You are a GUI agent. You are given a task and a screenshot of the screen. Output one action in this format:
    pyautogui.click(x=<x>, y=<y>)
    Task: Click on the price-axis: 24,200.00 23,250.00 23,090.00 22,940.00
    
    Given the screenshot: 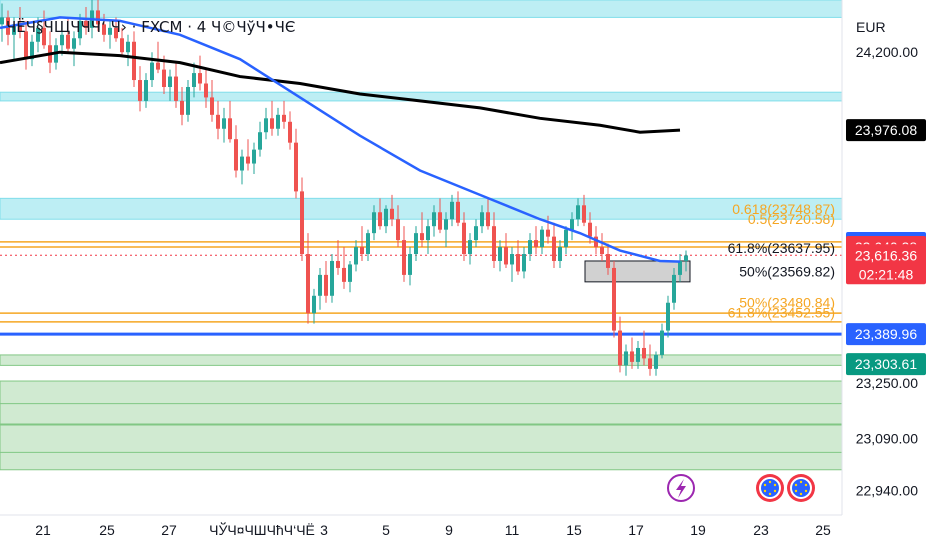 What is the action you would take?
    pyautogui.click(x=887, y=271)
    